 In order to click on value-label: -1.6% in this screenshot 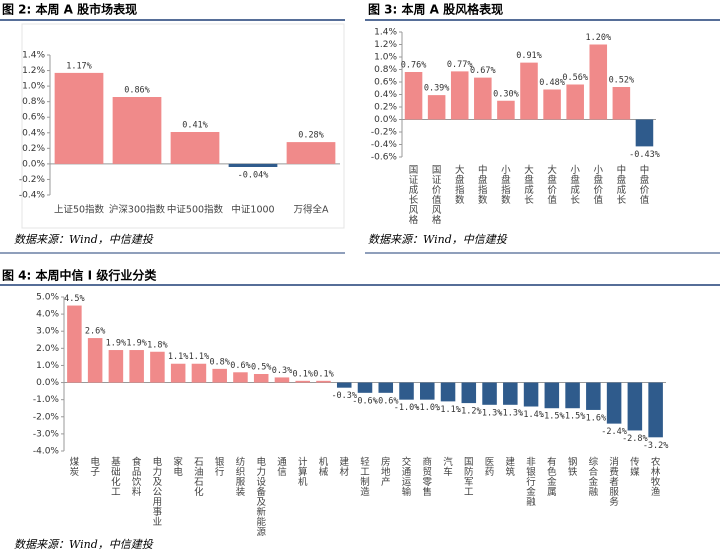, I will do `click(594, 418)`.